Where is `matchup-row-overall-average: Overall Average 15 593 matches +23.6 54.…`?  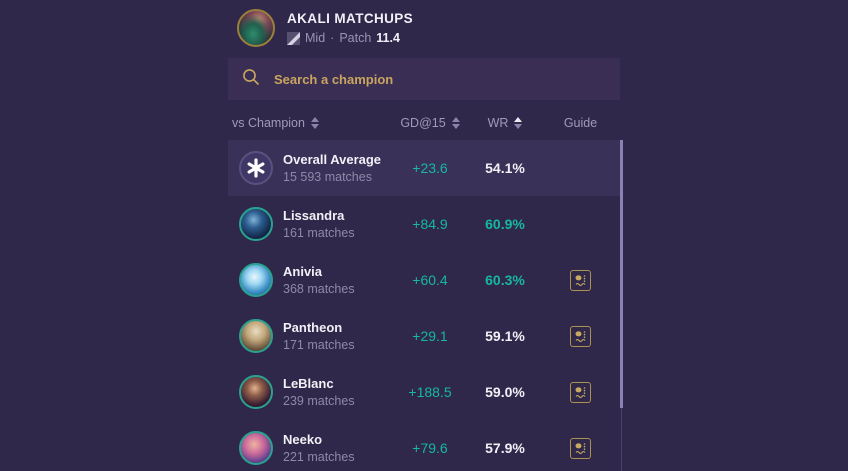
matchup-row-overall-average: Overall Average 15 593 matches +23.6 54.… is located at coordinates (424, 168).